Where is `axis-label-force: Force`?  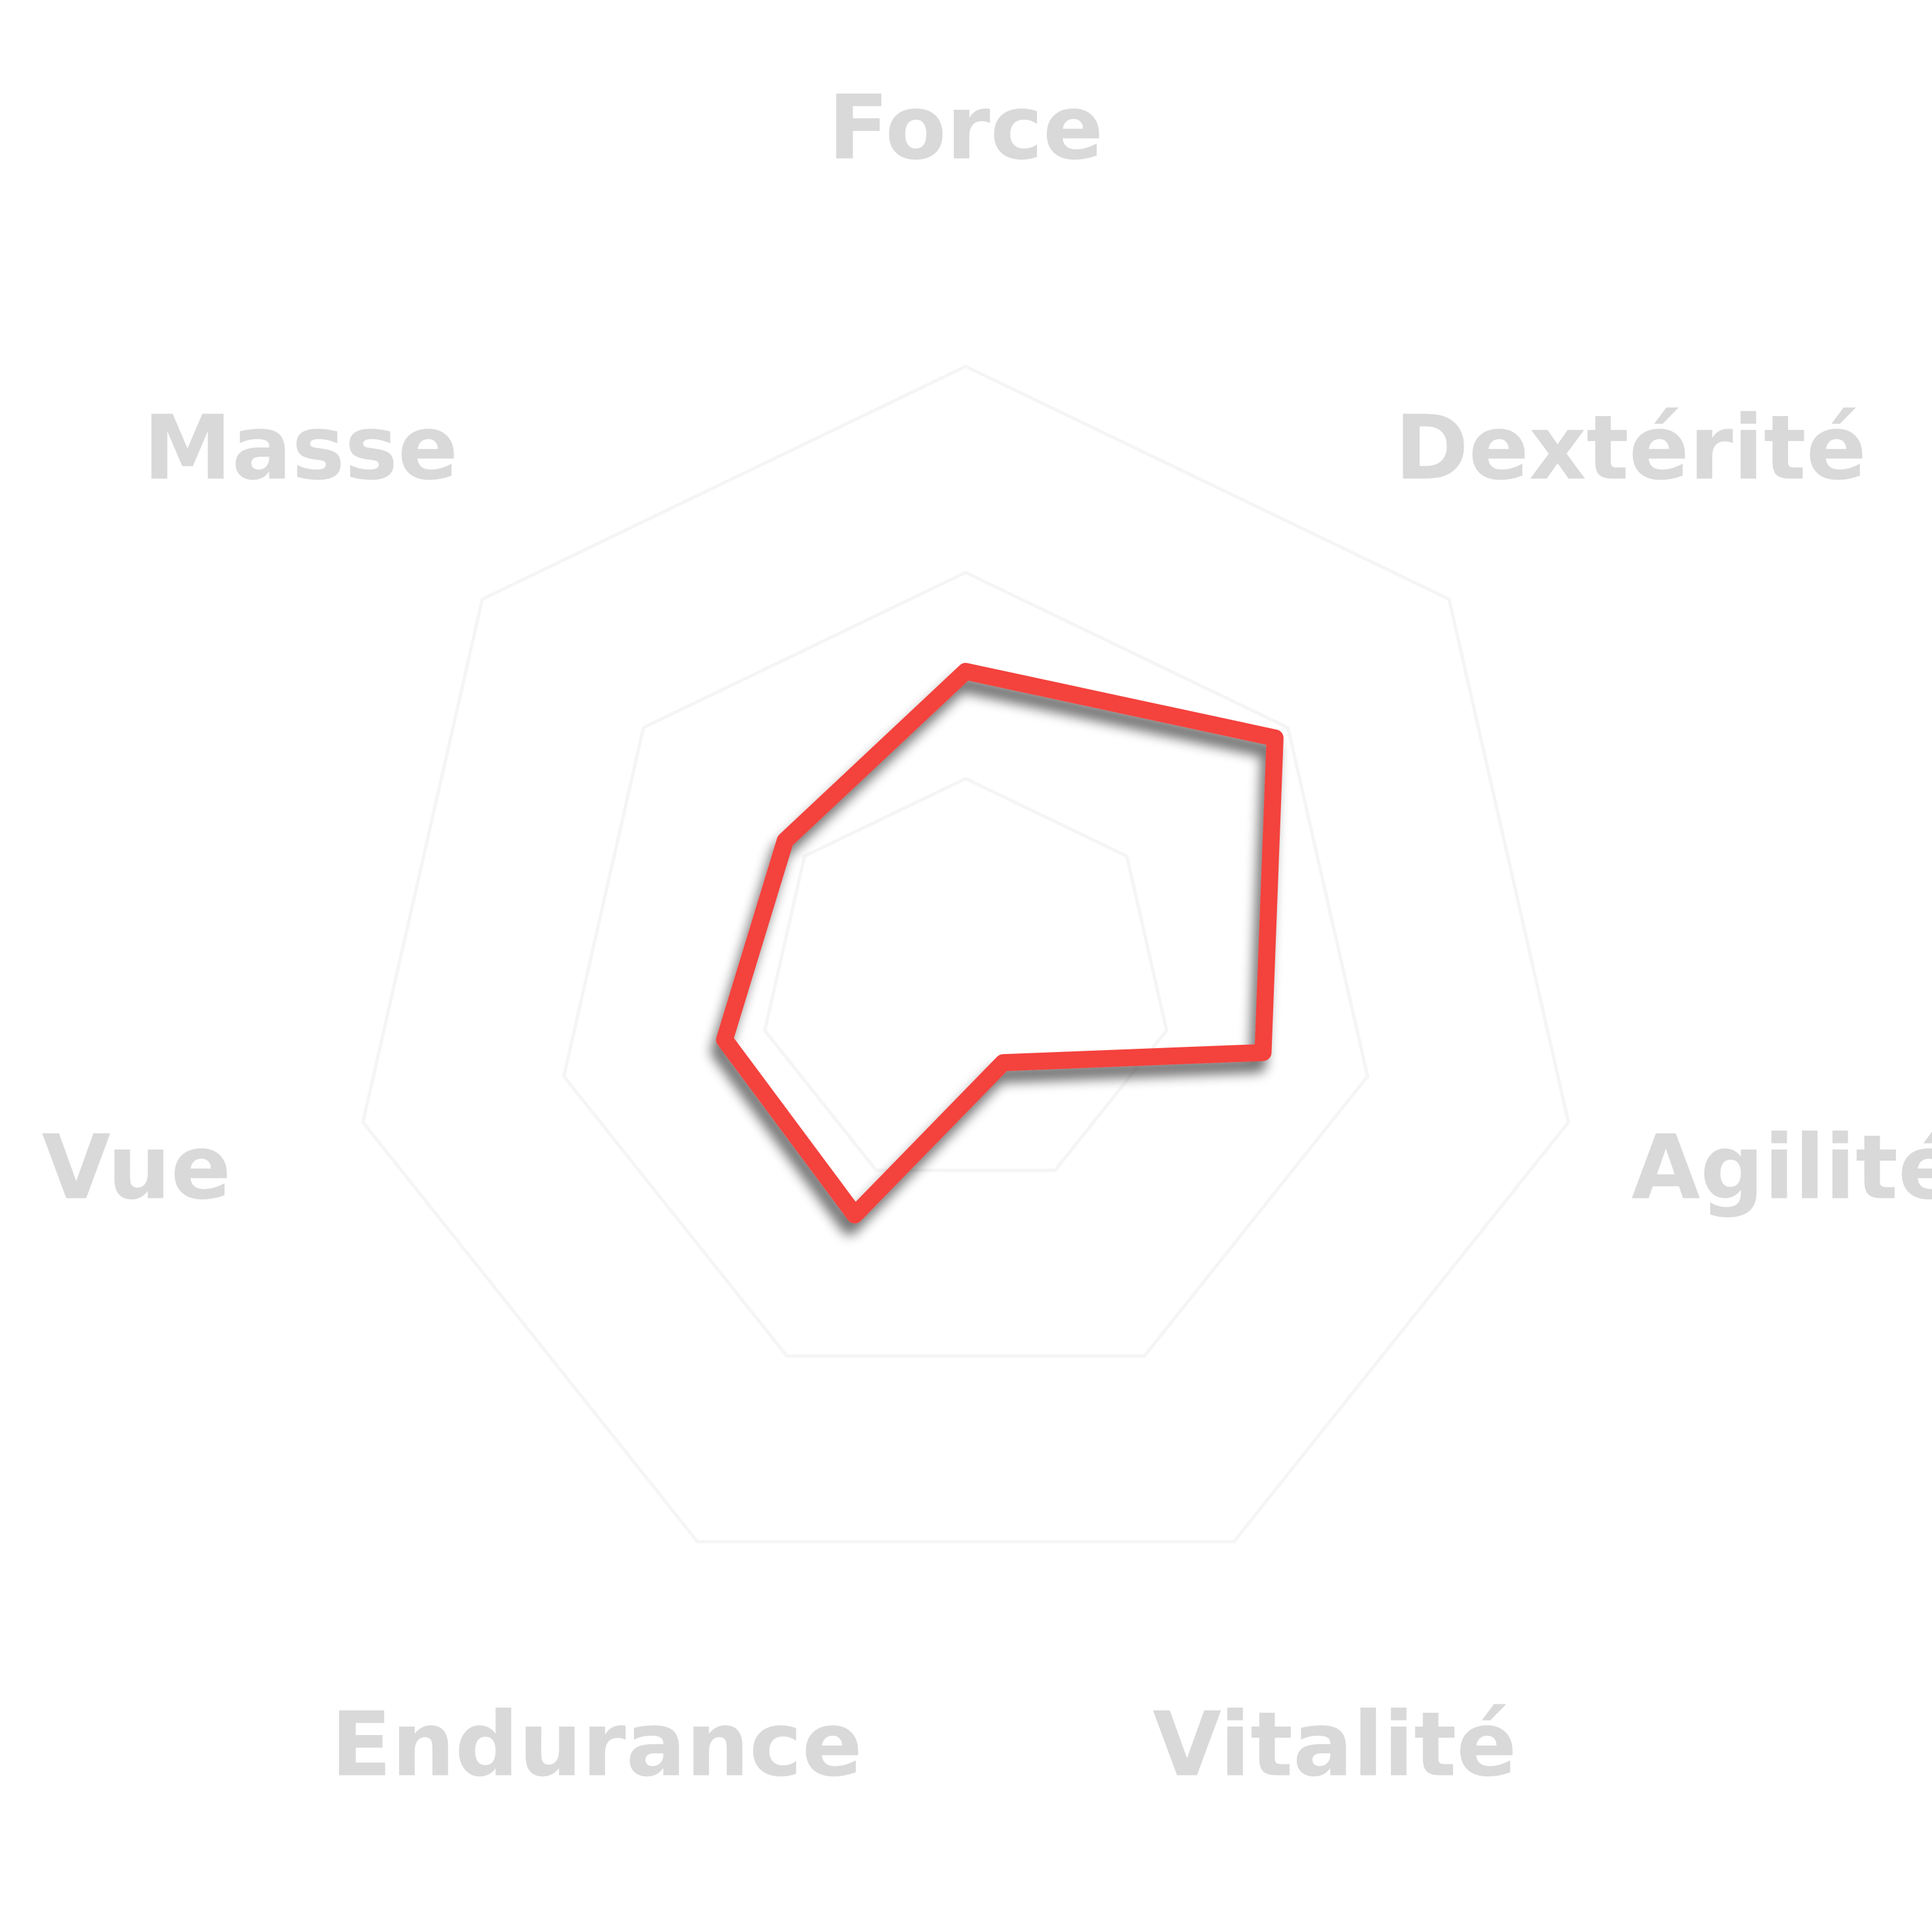
axis-label-force: Force is located at coordinates (966, 128).